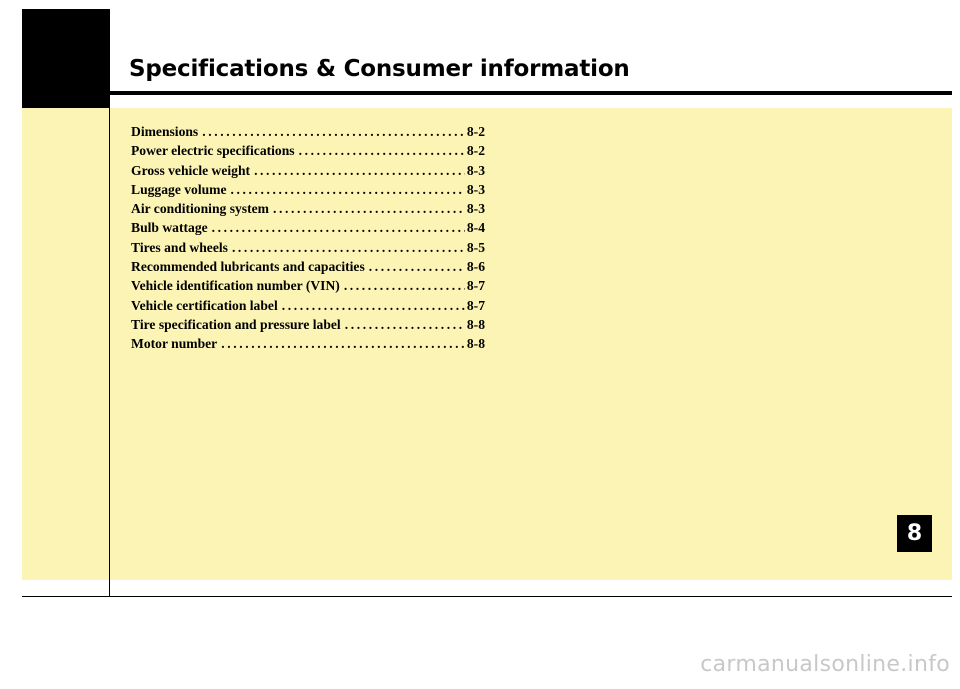 This screenshot has height=689, width=960. I want to click on toc-entry-page: 8-6, so click(475, 267).